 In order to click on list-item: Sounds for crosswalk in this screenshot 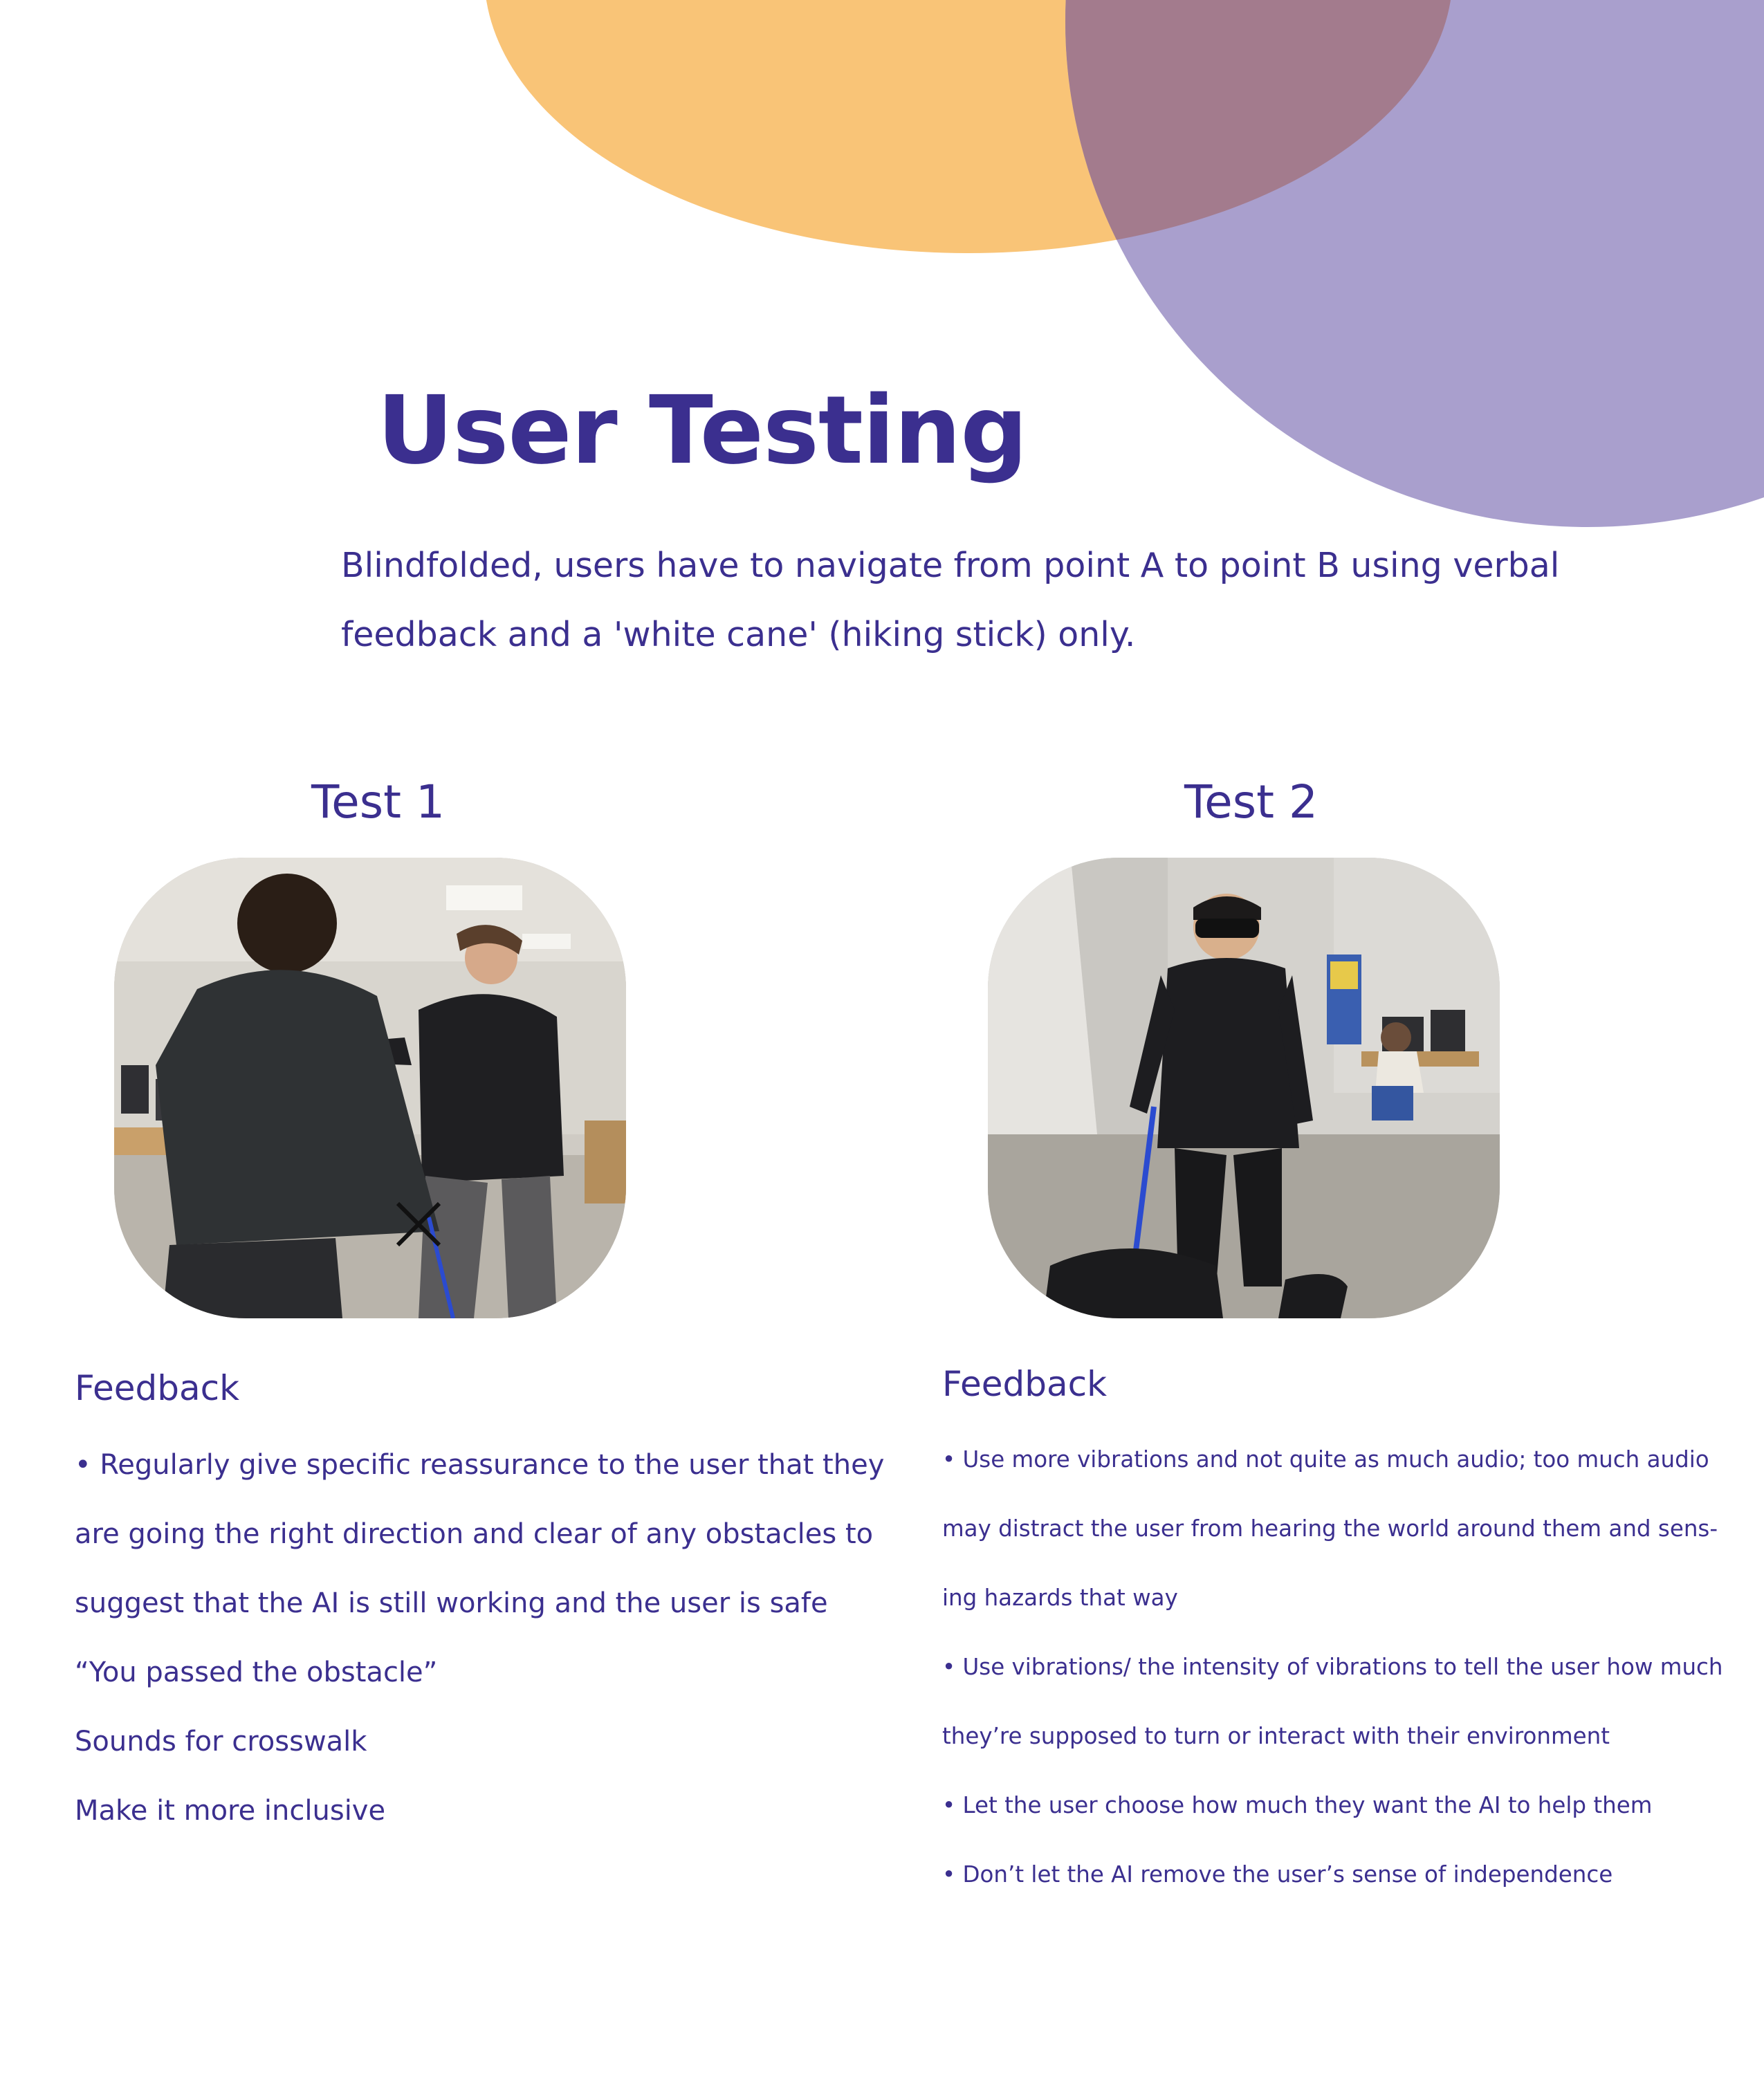, I will do `click(221, 1742)`.